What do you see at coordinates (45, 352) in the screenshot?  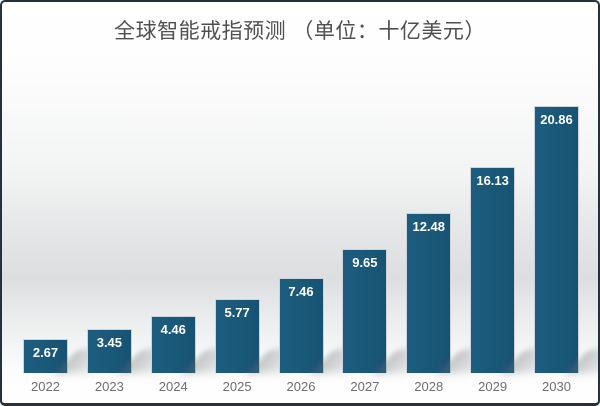 I see `bar-value-label: 2.67` at bounding box center [45, 352].